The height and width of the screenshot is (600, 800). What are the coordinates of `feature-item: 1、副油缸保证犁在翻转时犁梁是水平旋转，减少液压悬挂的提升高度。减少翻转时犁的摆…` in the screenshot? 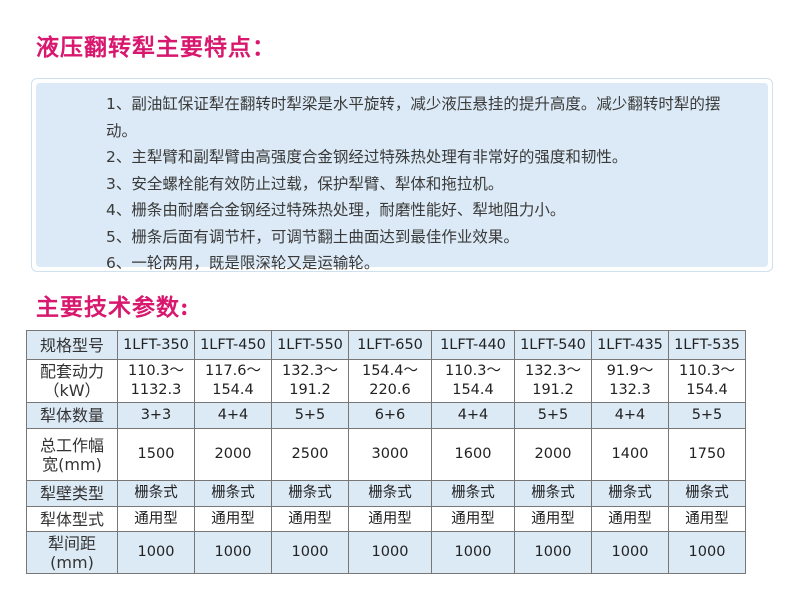 It's located at (413, 117).